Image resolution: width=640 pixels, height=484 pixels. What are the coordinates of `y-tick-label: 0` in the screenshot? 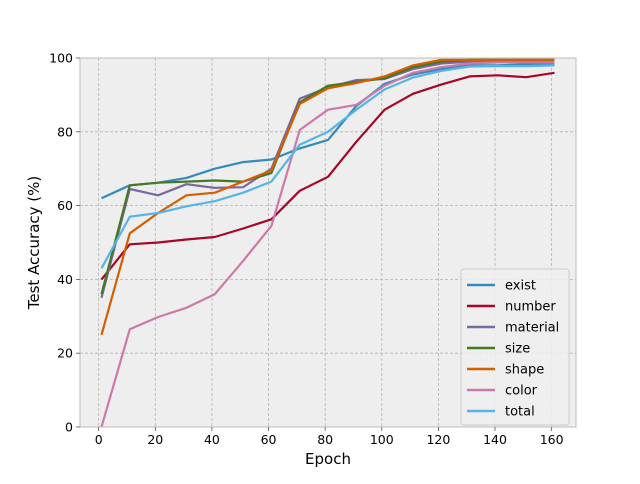 It's located at (69, 427).